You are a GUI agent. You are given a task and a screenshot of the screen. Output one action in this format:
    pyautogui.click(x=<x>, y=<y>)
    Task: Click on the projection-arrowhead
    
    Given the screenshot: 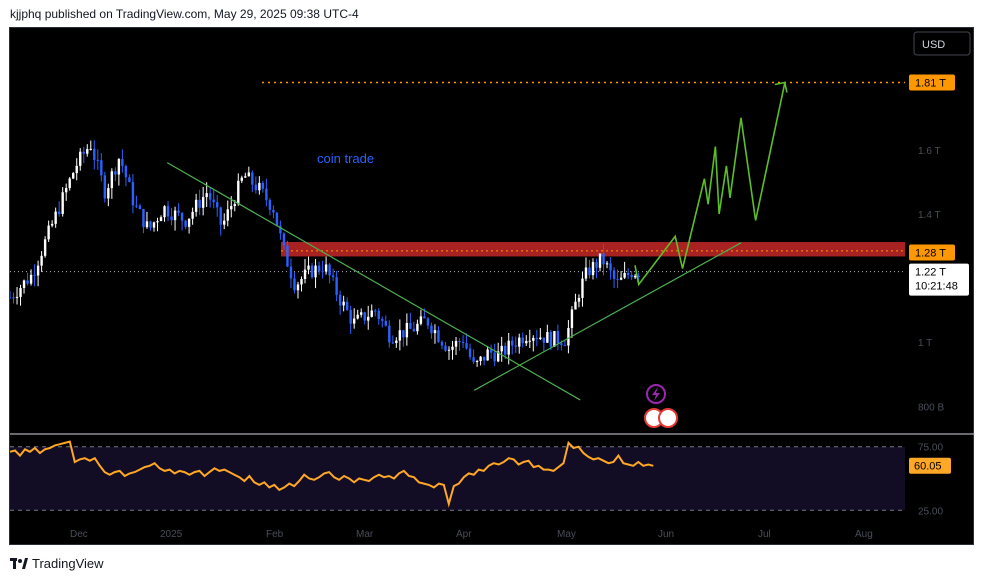 What is the action you would take?
    pyautogui.click(x=781, y=87)
    